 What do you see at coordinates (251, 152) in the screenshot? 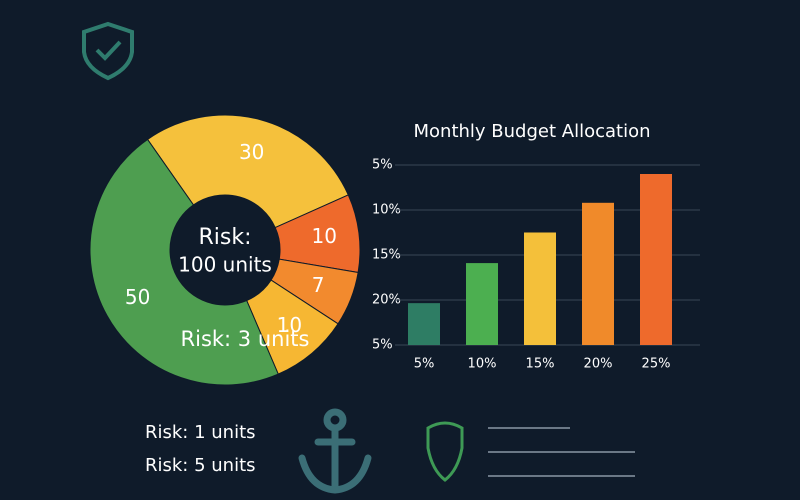
I see `slice-label: 30` at bounding box center [251, 152].